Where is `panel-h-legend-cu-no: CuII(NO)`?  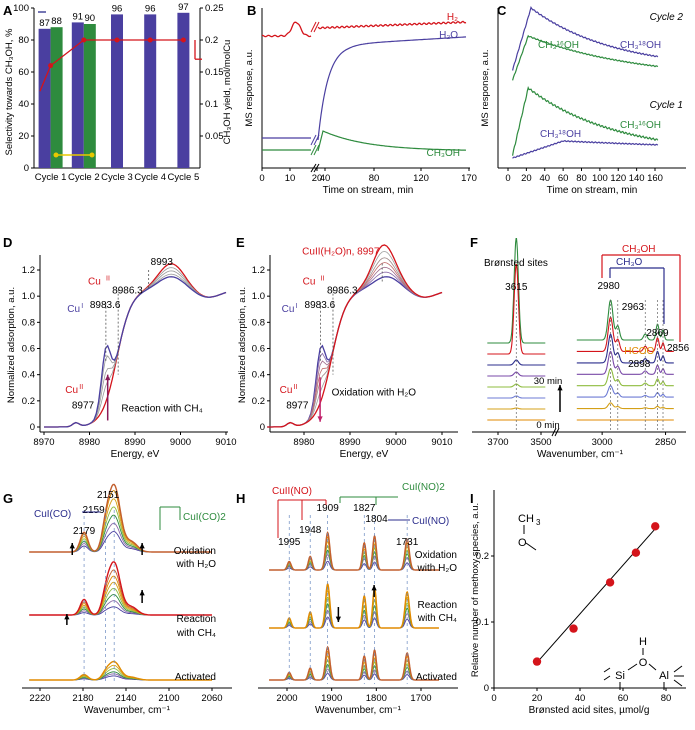
panel-h-legend-cu-no: CuII(NO) is located at coordinates (292, 491).